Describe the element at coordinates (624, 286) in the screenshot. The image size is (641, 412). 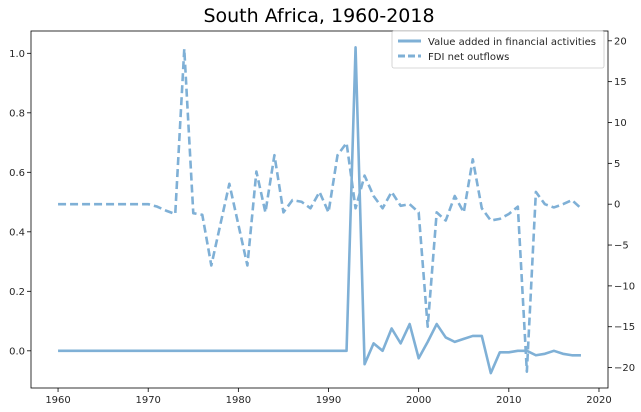
I see `y2-tick-label: −10` at that location.